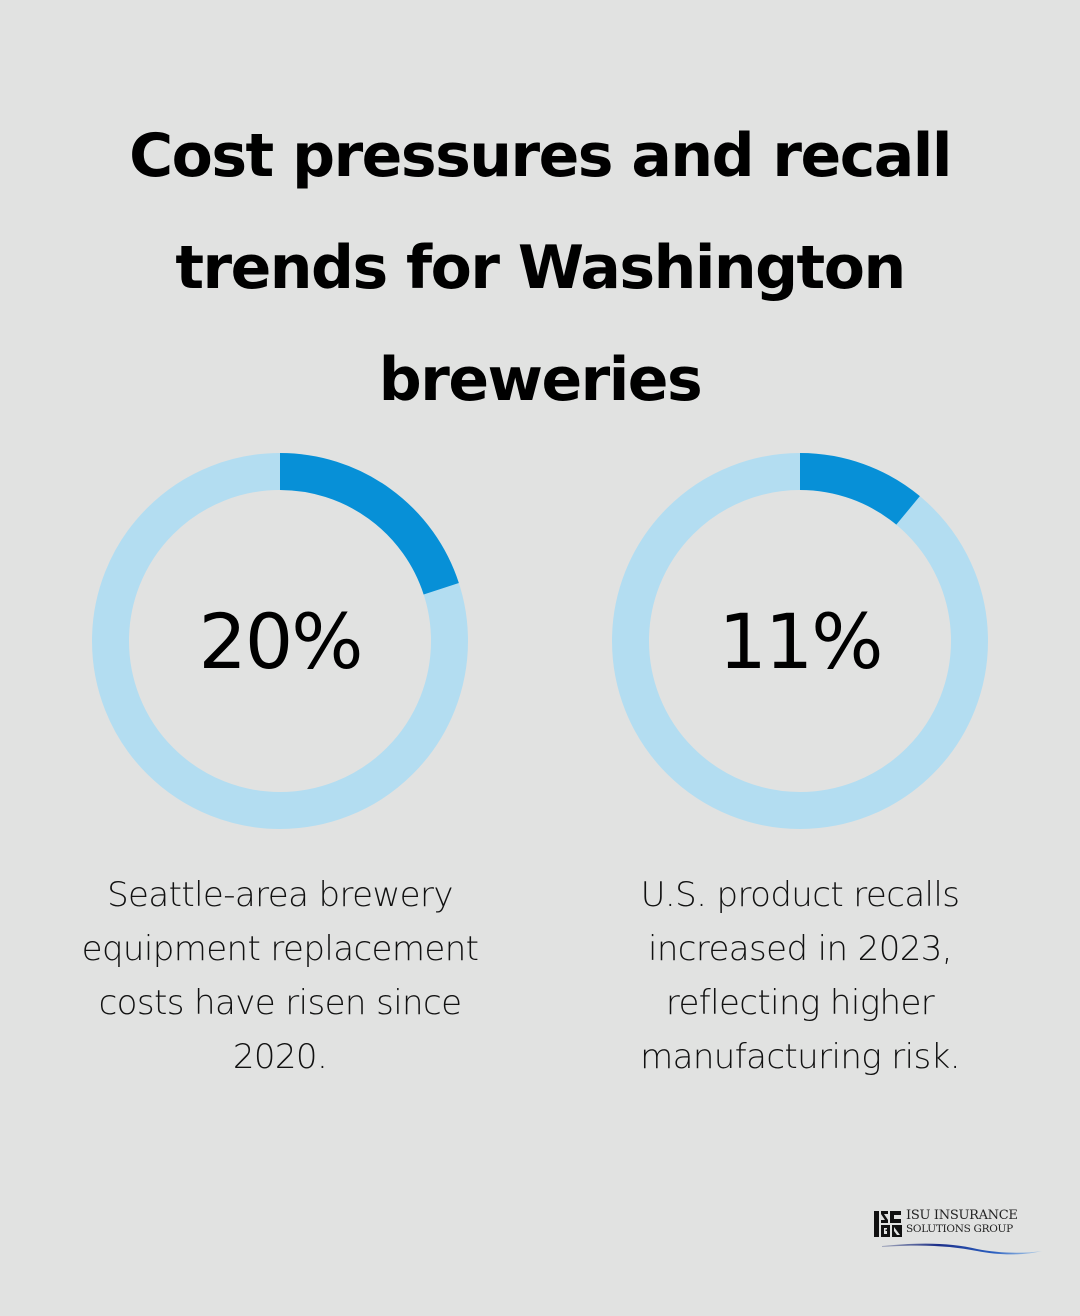 Image resolution: width=1080 pixels, height=1316 pixels. What do you see at coordinates (800, 895) in the screenshot?
I see `description-line: U.S. product recalls` at bounding box center [800, 895].